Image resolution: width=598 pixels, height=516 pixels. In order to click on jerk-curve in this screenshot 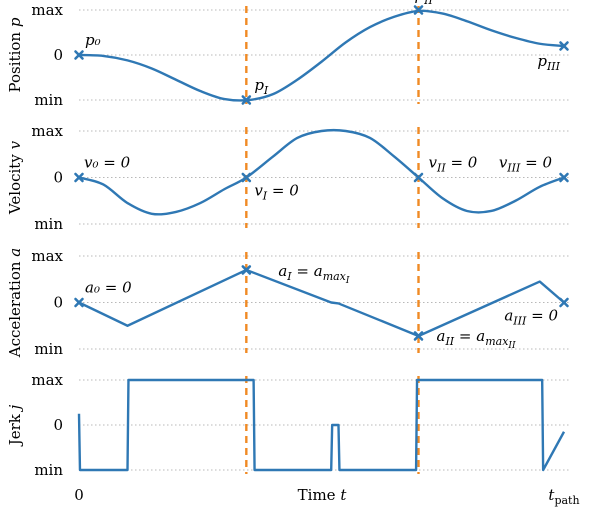, I will do `click(321, 425)`.